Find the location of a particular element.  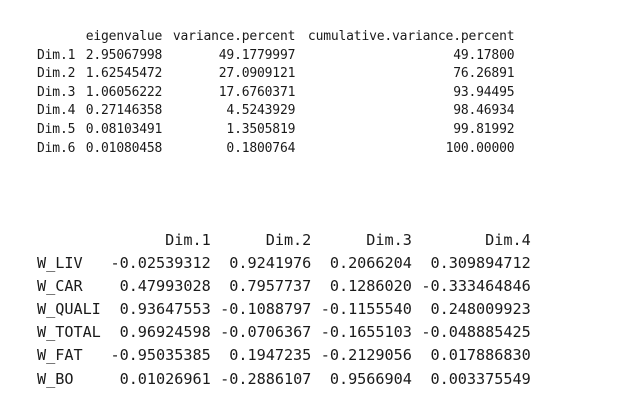

table-row: Dim.6 0.01080458 0.1800764 100.00000 is located at coordinates (276, 149).